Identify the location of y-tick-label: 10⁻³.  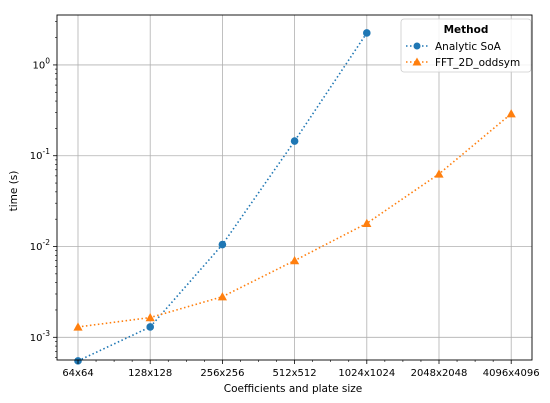
(40, 336).